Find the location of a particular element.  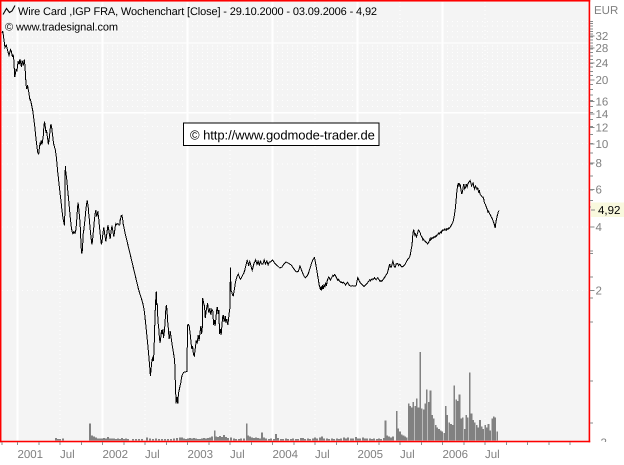

svg-text: 2 is located at coordinates (599, 291).